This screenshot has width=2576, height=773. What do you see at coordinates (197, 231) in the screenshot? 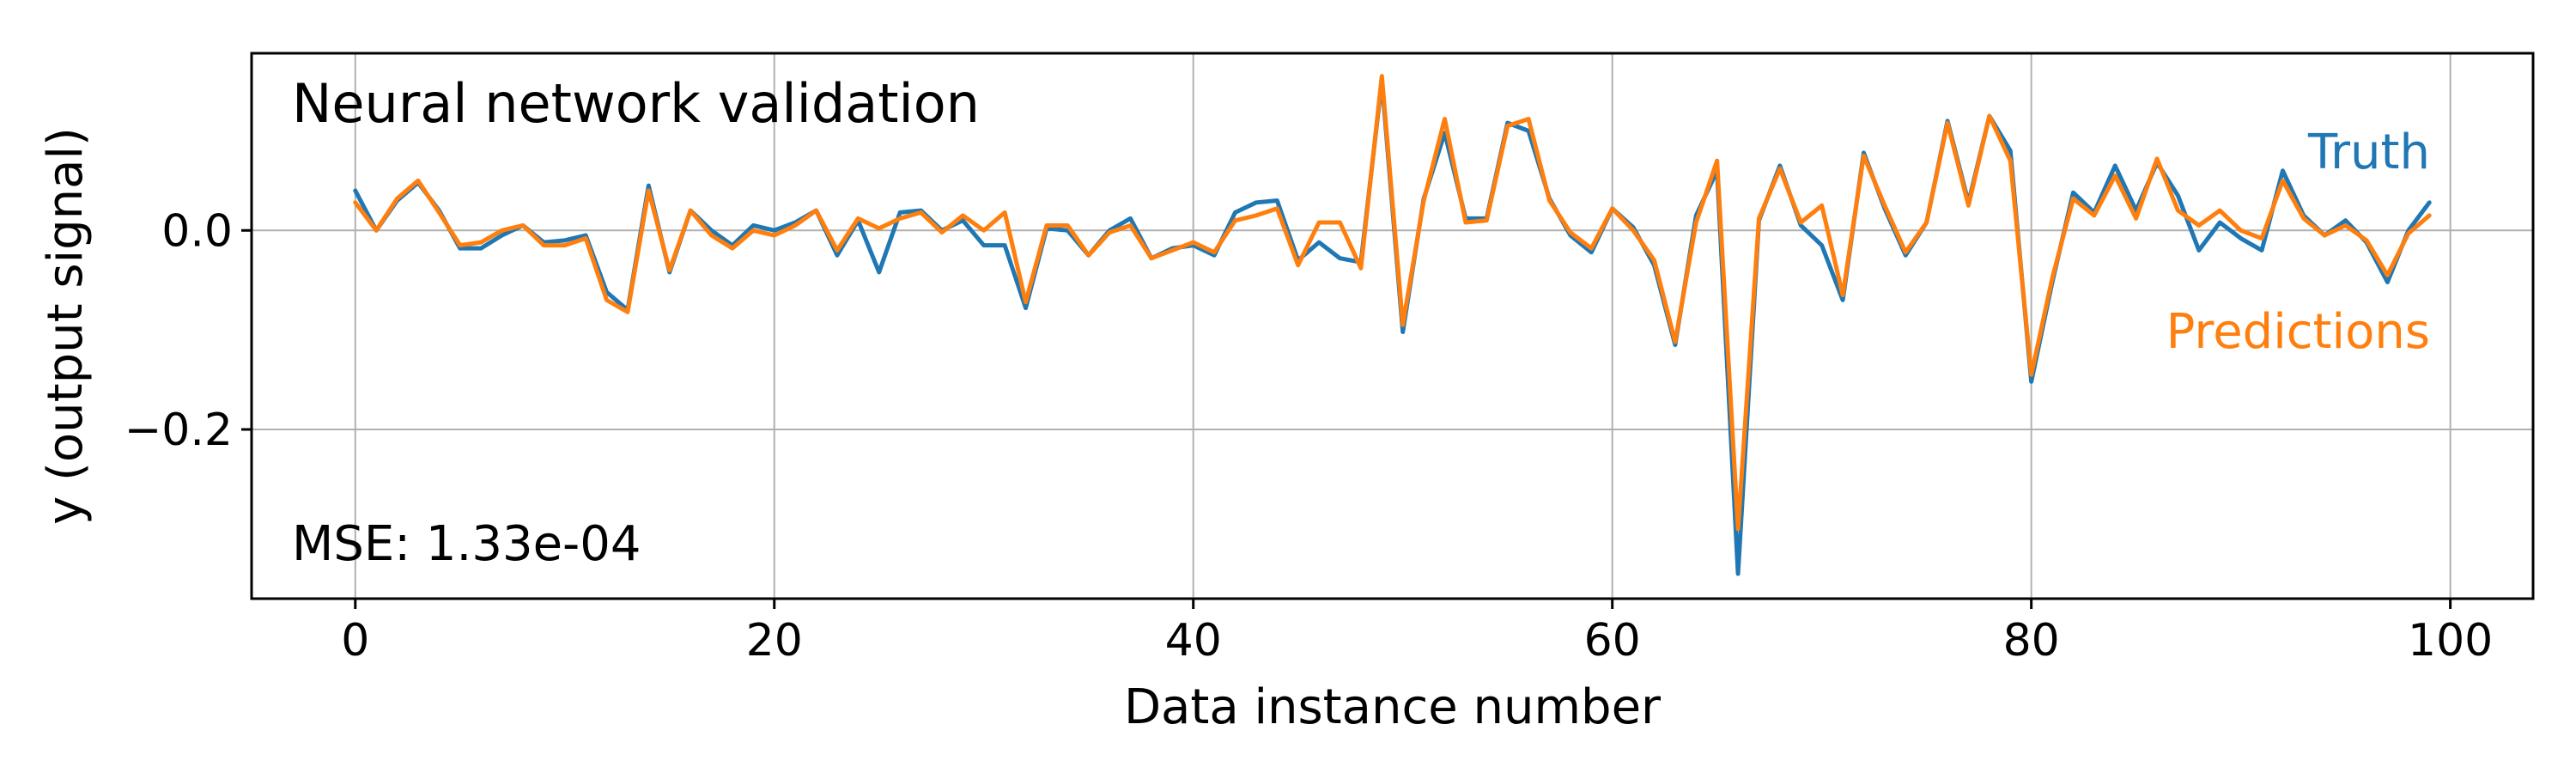
I see `y-tick-label: 0.0` at bounding box center [197, 231].